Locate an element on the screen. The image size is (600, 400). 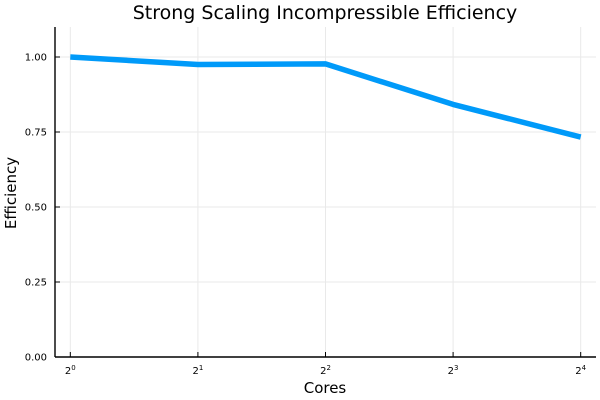
x-tick-label: 22 is located at coordinates (325, 370).